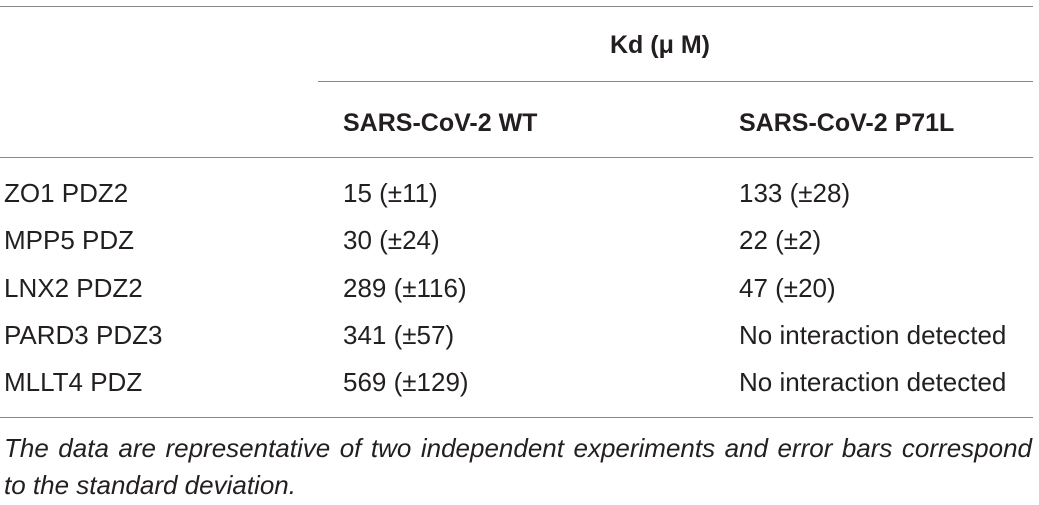  Describe the element at coordinates (66, 193) in the screenshot. I see `row-label: ZO1 PDZ2` at that location.